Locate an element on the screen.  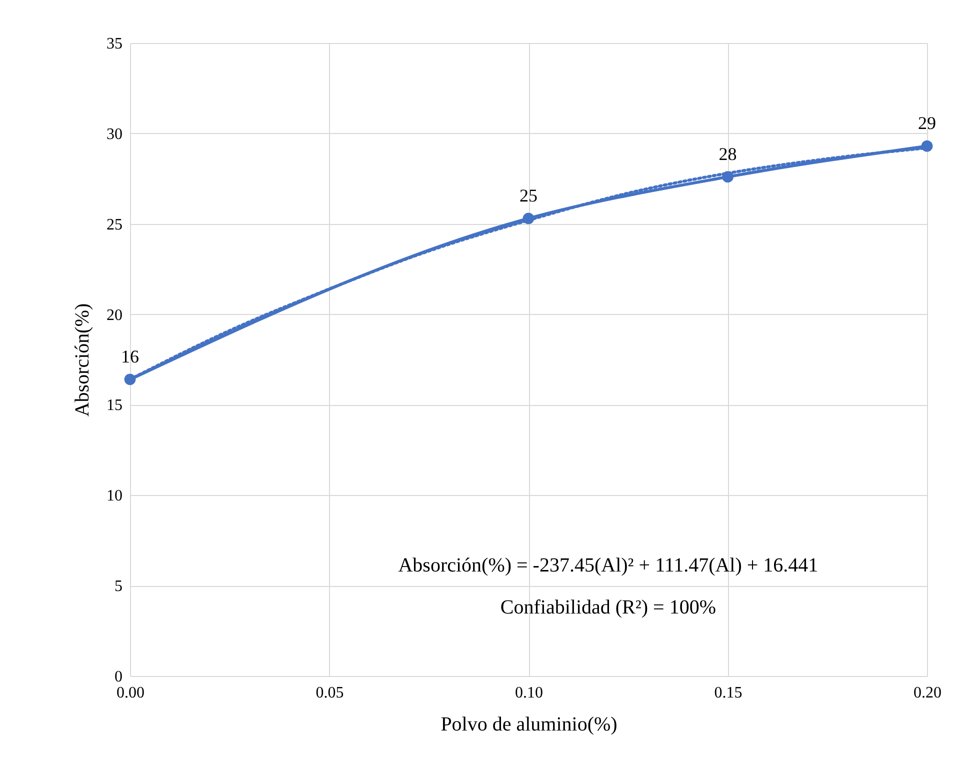
y-tick-label: 5 is located at coordinates (118, 587).